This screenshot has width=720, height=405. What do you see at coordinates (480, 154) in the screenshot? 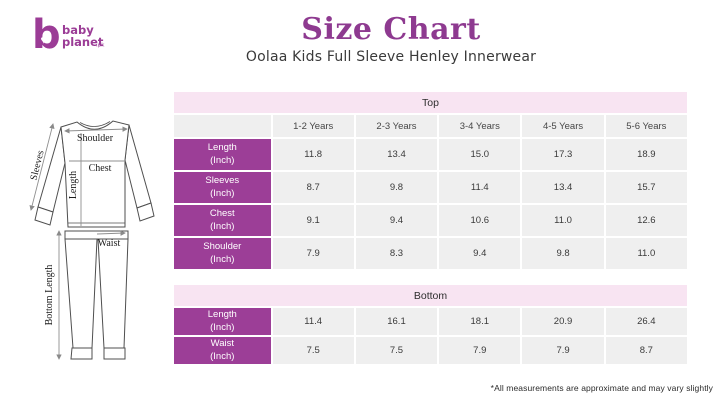
I see `value-cell: 15.0` at bounding box center [480, 154].